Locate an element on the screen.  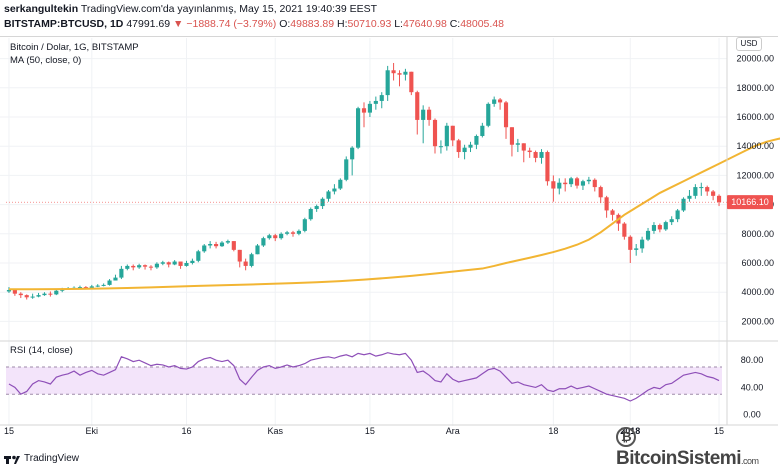
down-arrow-icon: ▼ is located at coordinates (178, 24).